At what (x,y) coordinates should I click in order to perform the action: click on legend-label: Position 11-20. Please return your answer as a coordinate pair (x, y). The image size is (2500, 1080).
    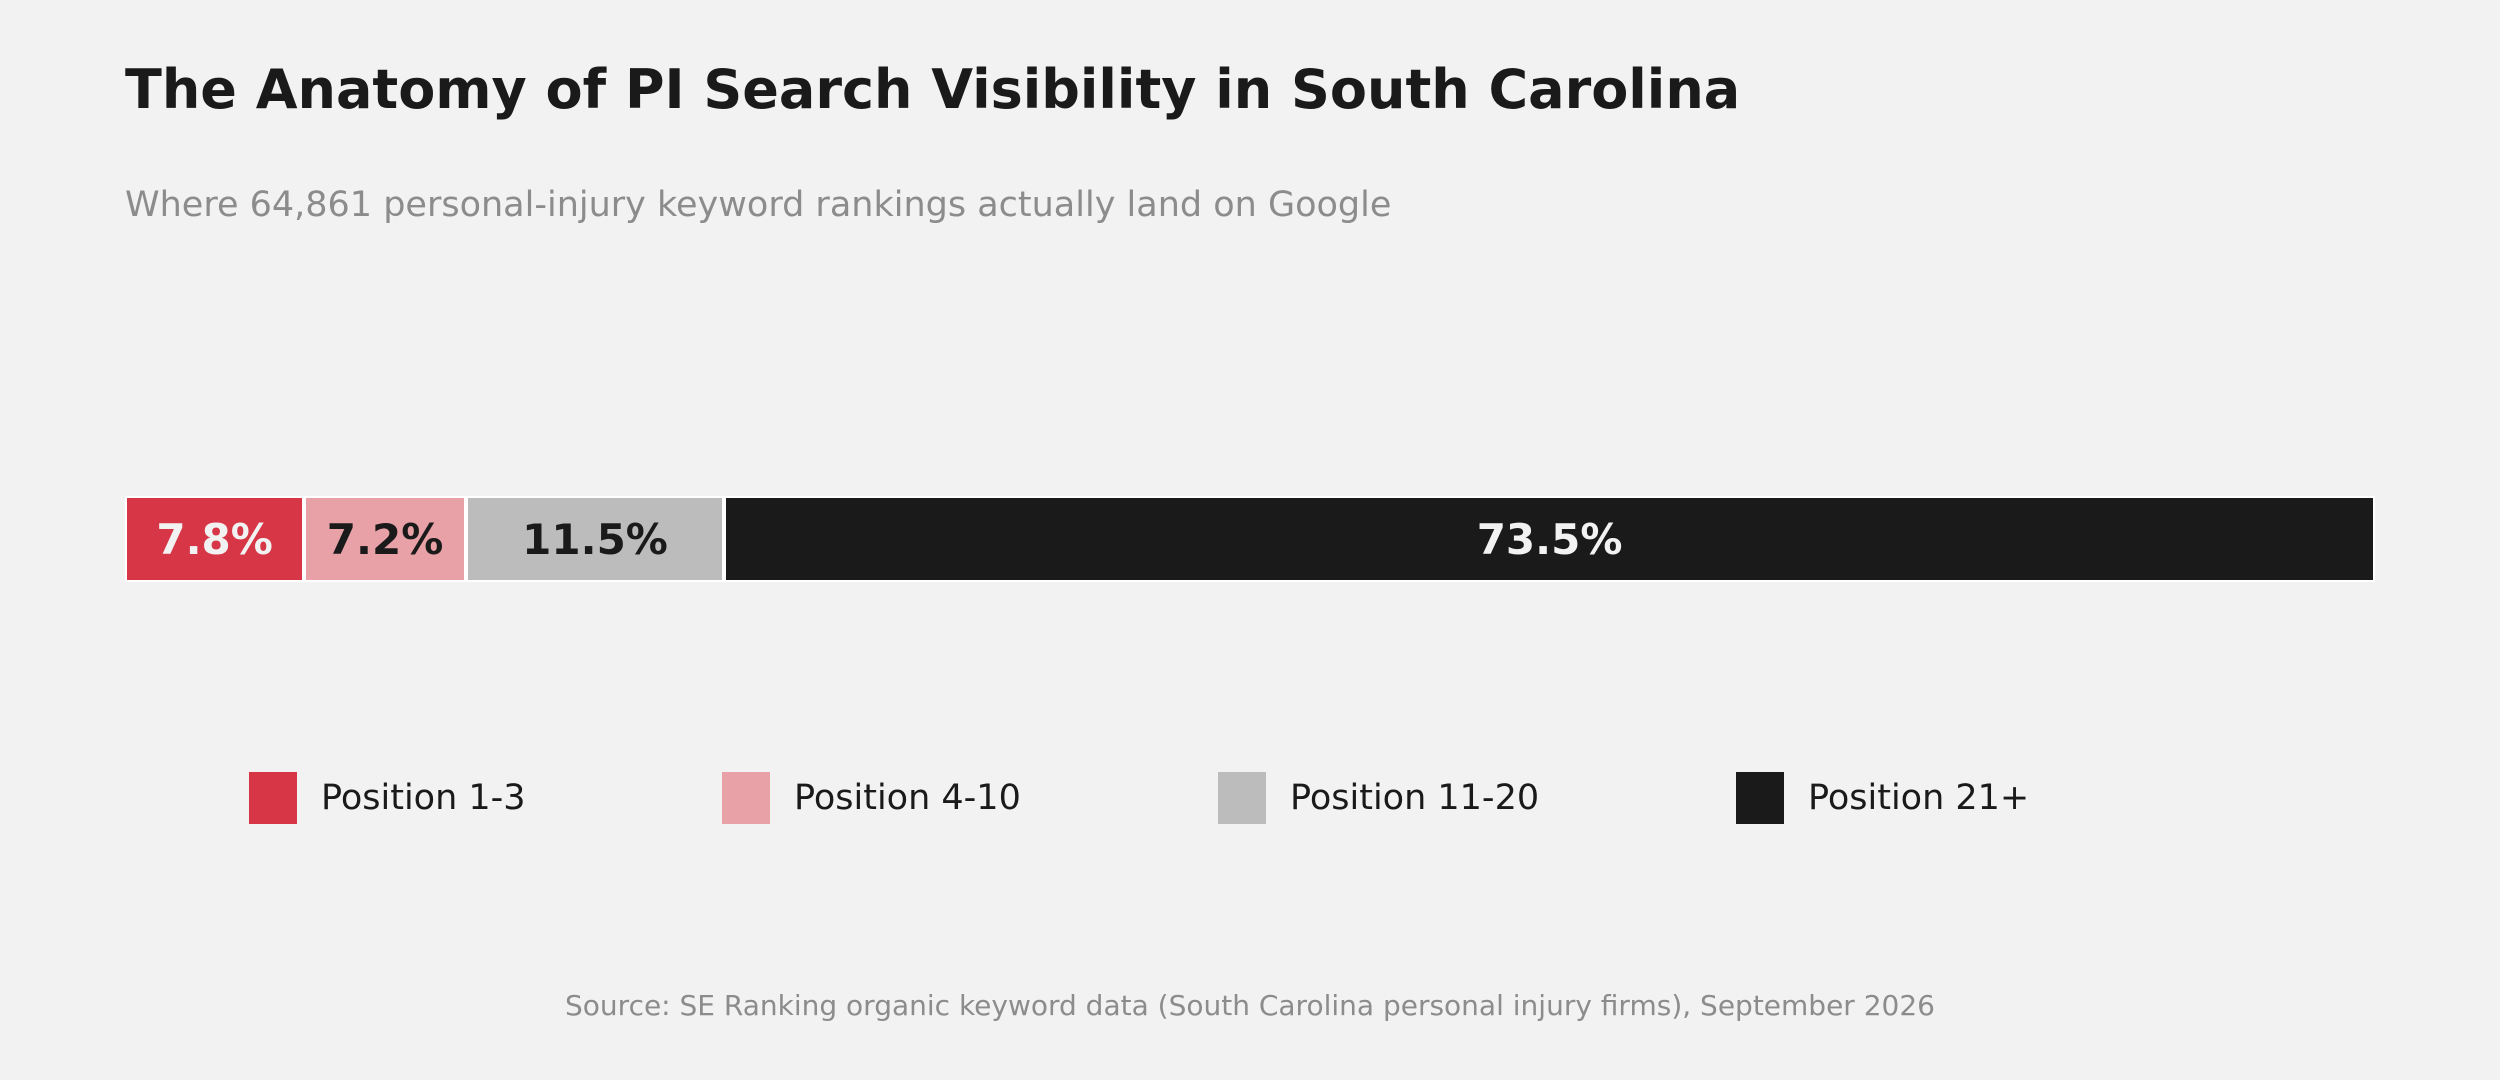
    Looking at the image, I should click on (1415, 798).